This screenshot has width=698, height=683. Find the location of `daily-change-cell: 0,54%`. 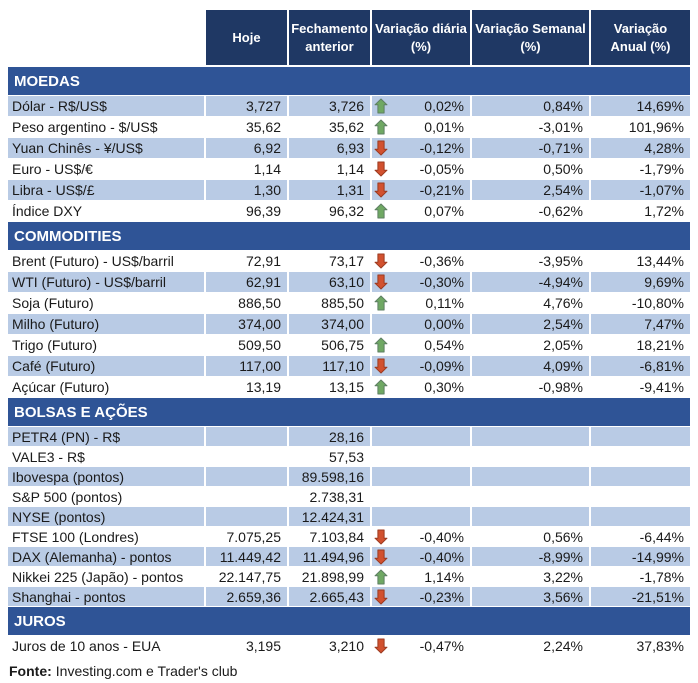

daily-change-cell: 0,54% is located at coordinates (421, 345).